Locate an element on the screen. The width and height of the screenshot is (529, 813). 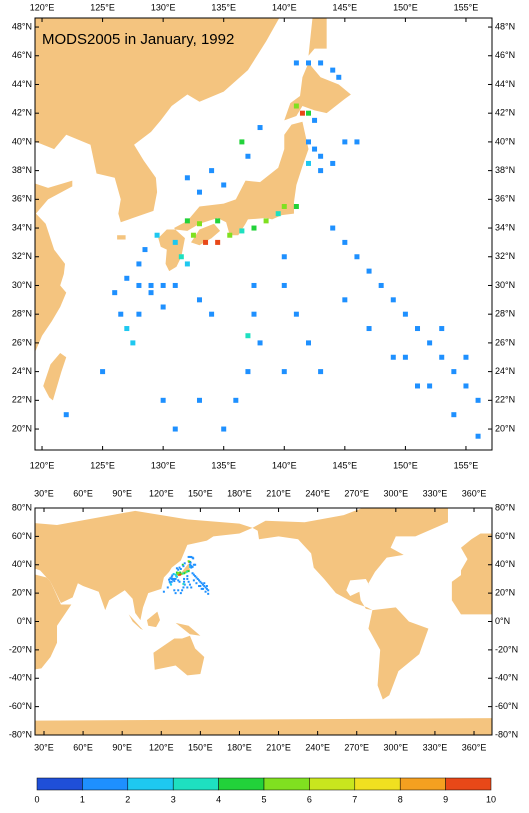
colorbar-label: 2 is located at coordinates (127, 799).